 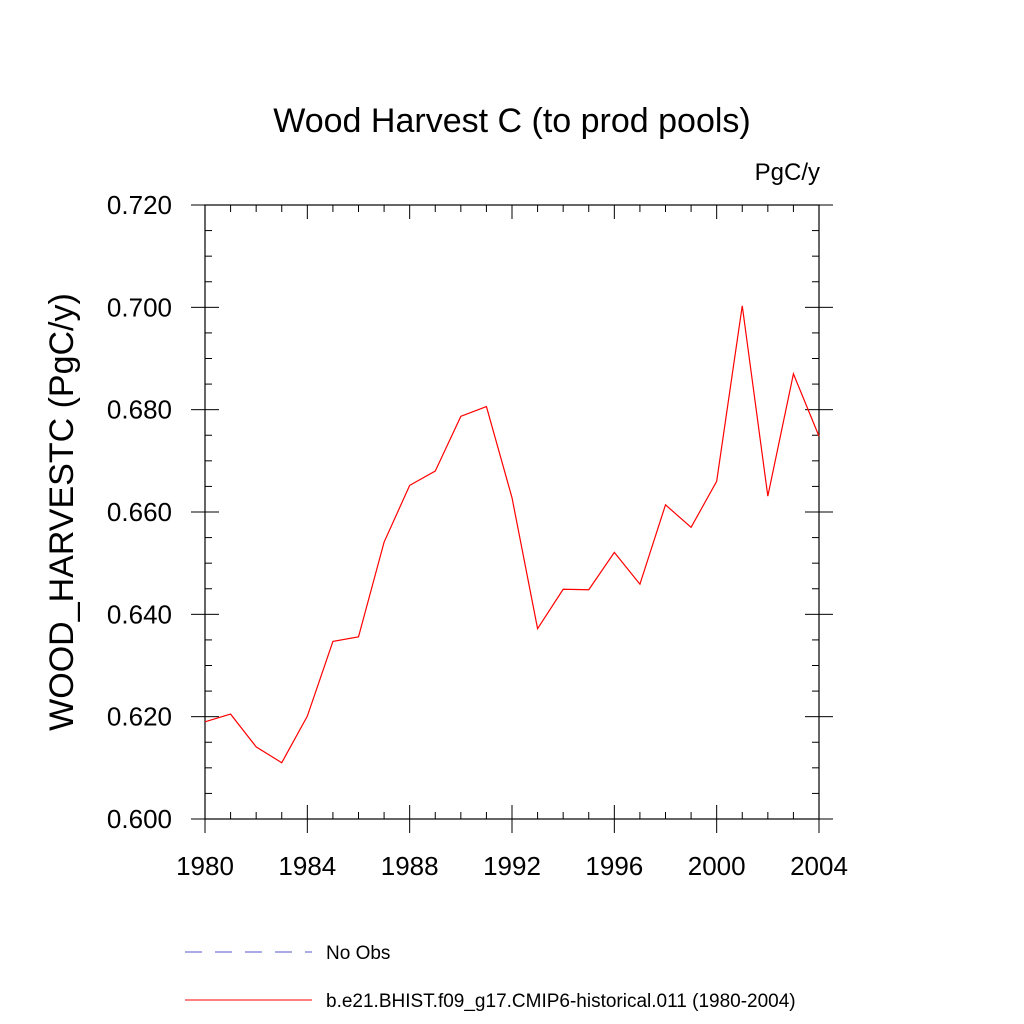 What do you see at coordinates (358, 953) in the screenshot?
I see `legend-label: No Obs` at bounding box center [358, 953].